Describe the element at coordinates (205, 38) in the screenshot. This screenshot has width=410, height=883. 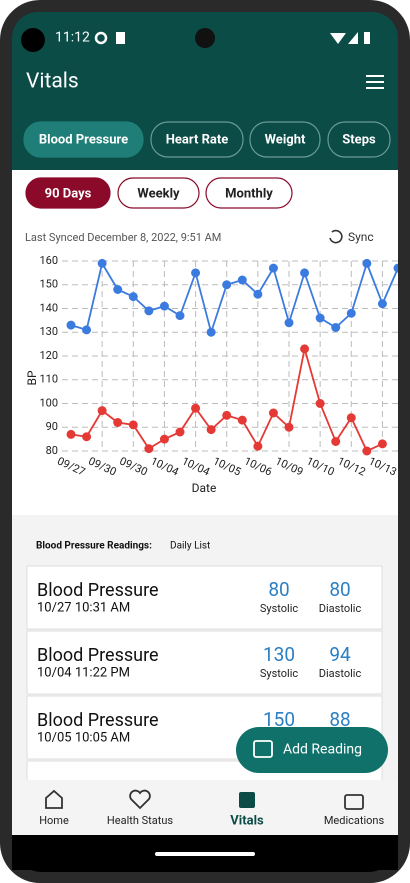
I see `front-camera` at that location.